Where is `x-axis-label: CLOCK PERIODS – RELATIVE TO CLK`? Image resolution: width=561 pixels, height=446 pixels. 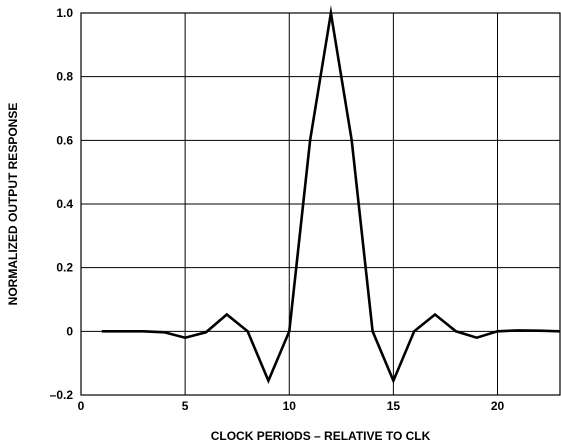
x-axis-label: CLOCK PERIODS – RELATIVE TO CLK is located at coordinates (321, 436).